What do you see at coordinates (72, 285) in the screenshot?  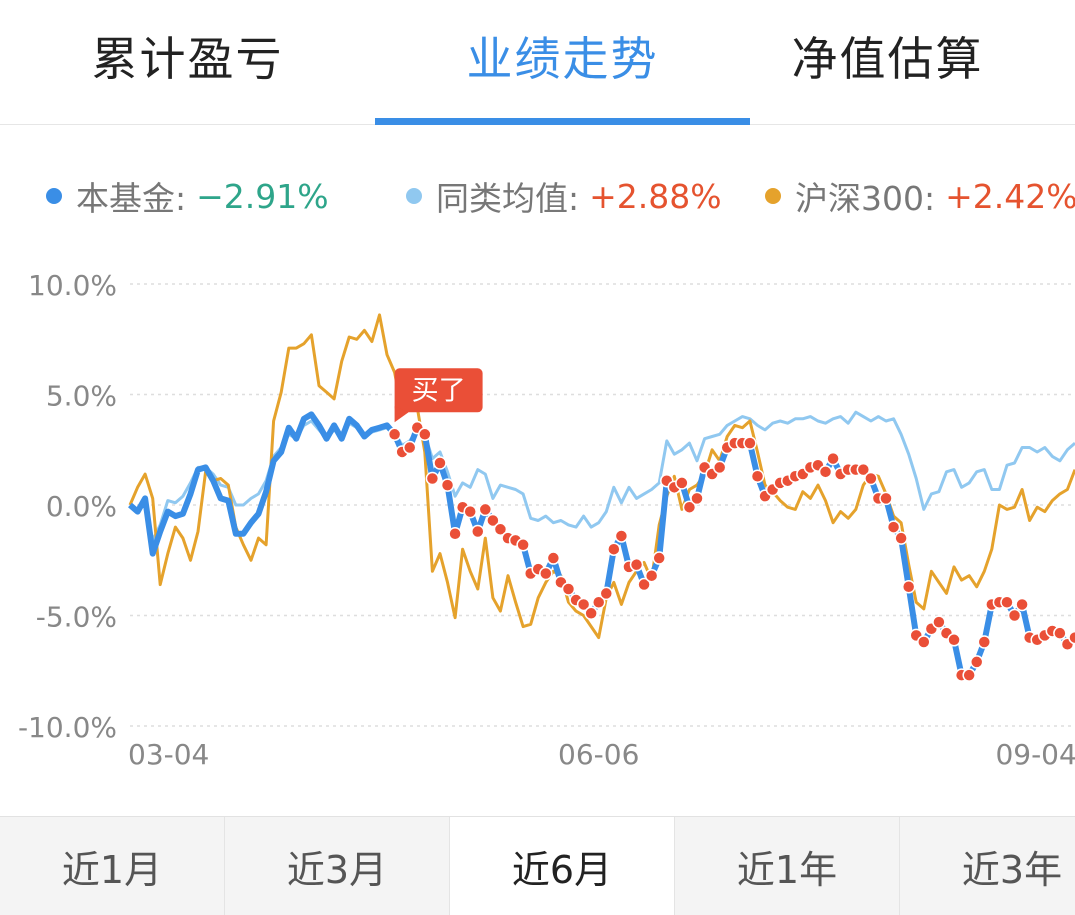 I see `y-tick-label: 10.0%` at bounding box center [72, 285].